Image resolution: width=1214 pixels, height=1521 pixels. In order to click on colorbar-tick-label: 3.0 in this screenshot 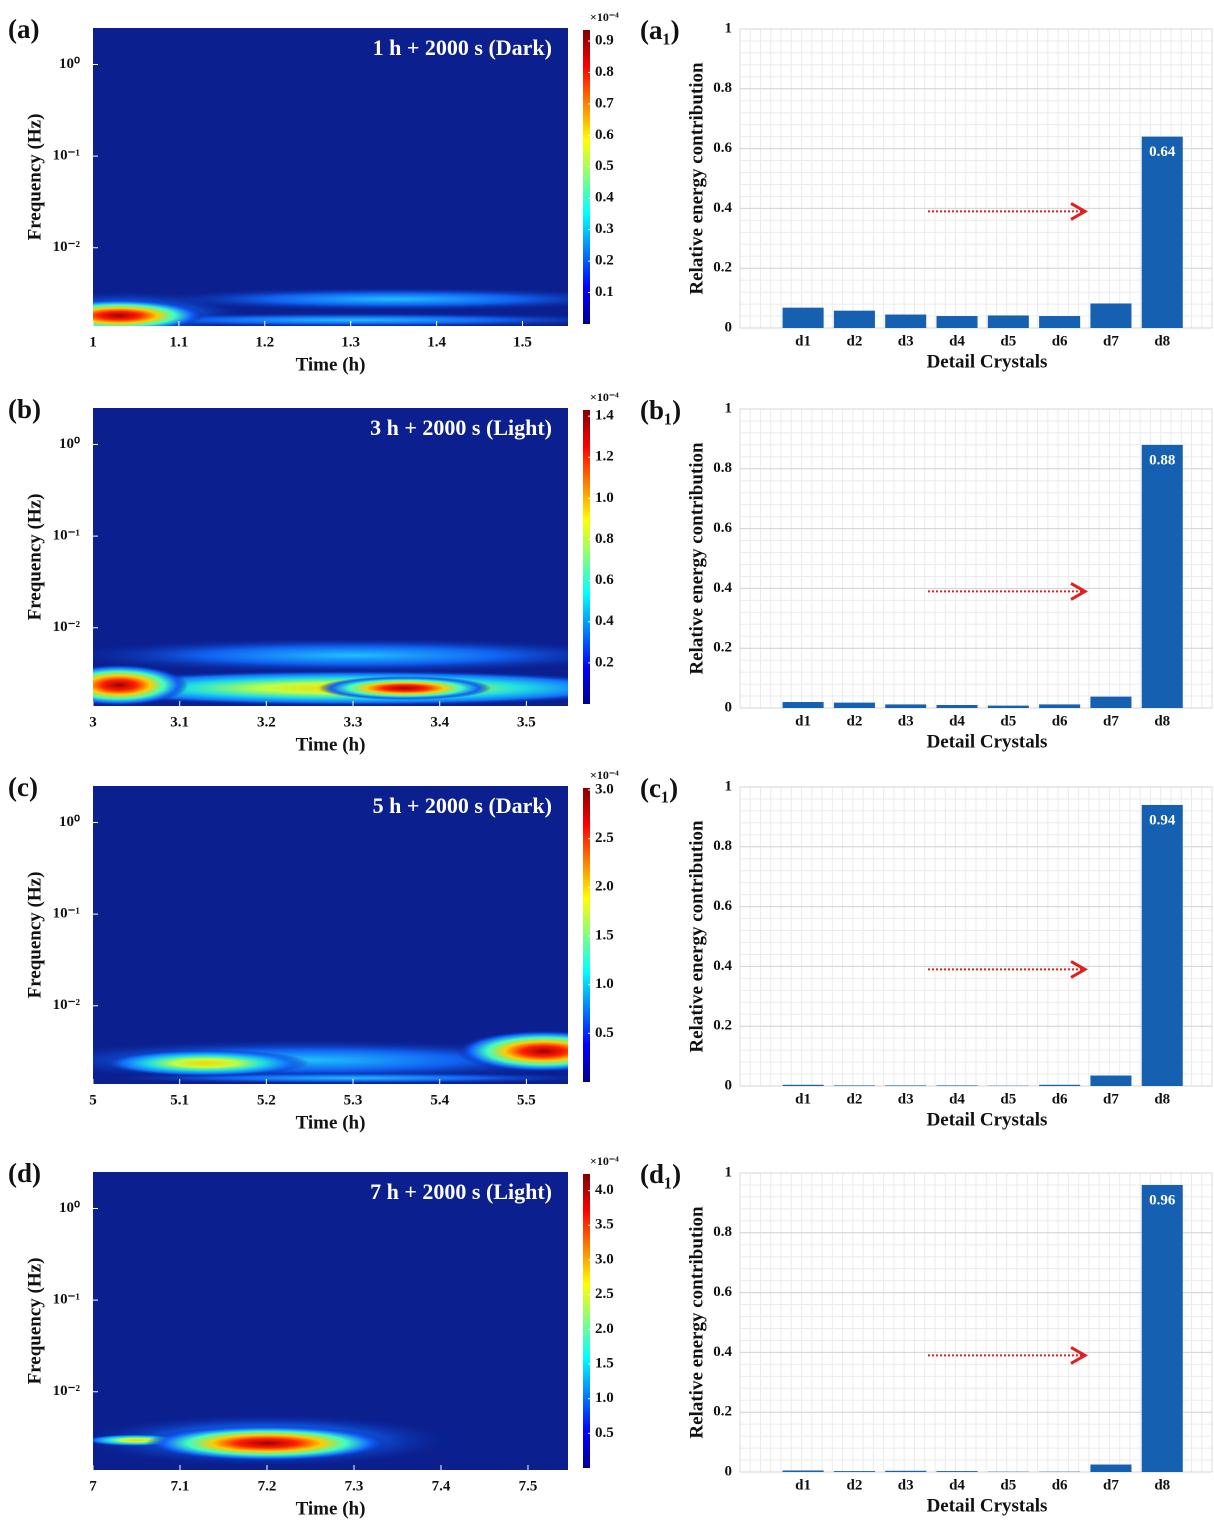, I will do `click(604, 789)`.